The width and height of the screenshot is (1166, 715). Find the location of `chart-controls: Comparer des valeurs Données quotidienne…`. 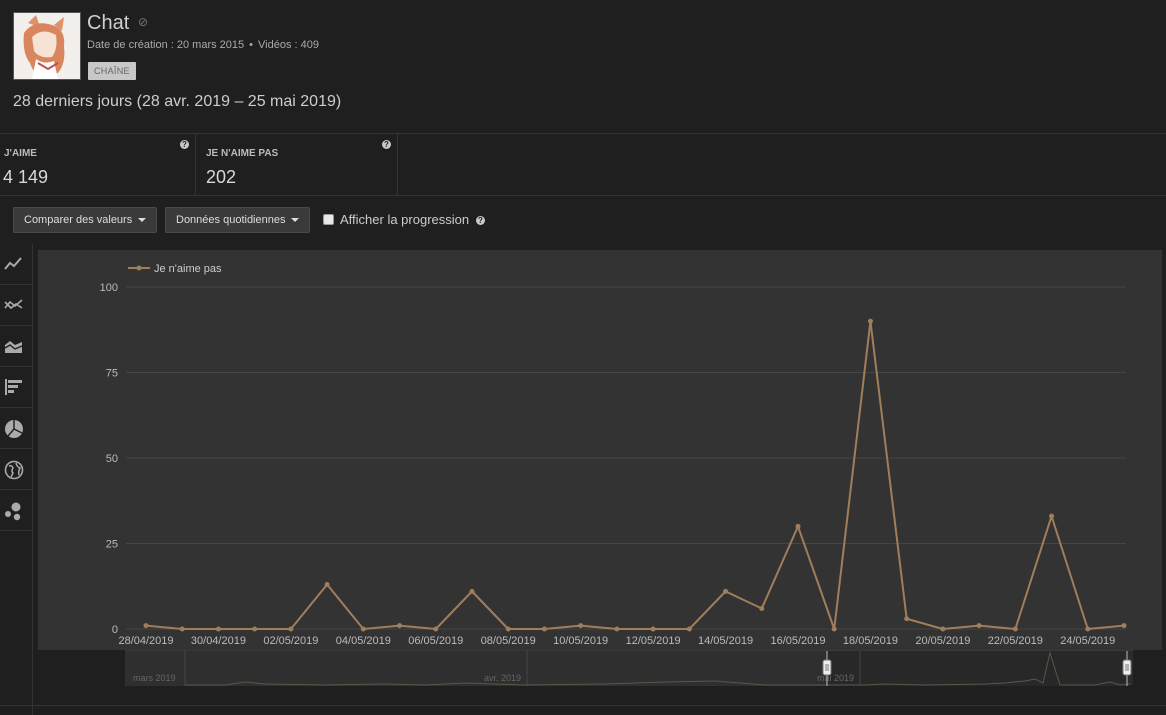

chart-controls: Comparer des valeurs Données quotidienne… is located at coordinates (583, 220).